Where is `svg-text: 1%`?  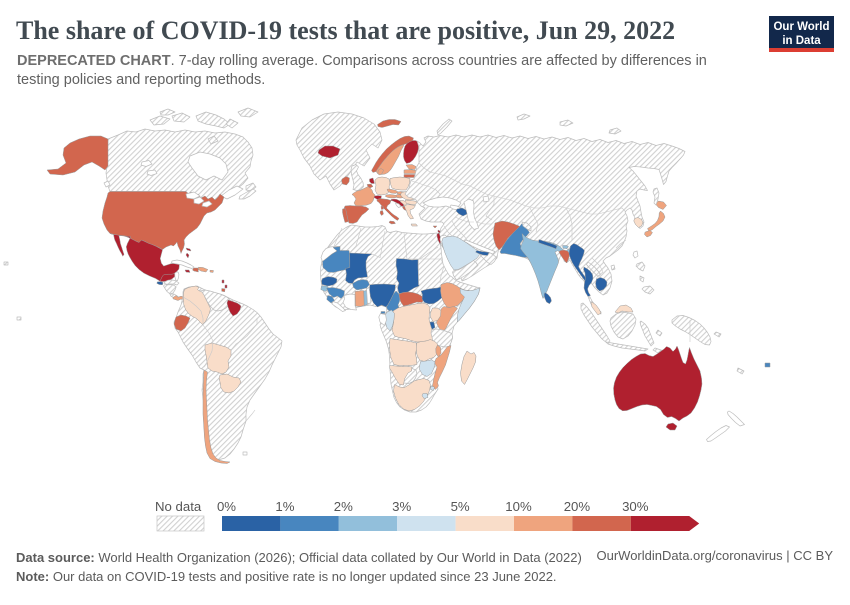 svg-text: 1% is located at coordinates (284, 506).